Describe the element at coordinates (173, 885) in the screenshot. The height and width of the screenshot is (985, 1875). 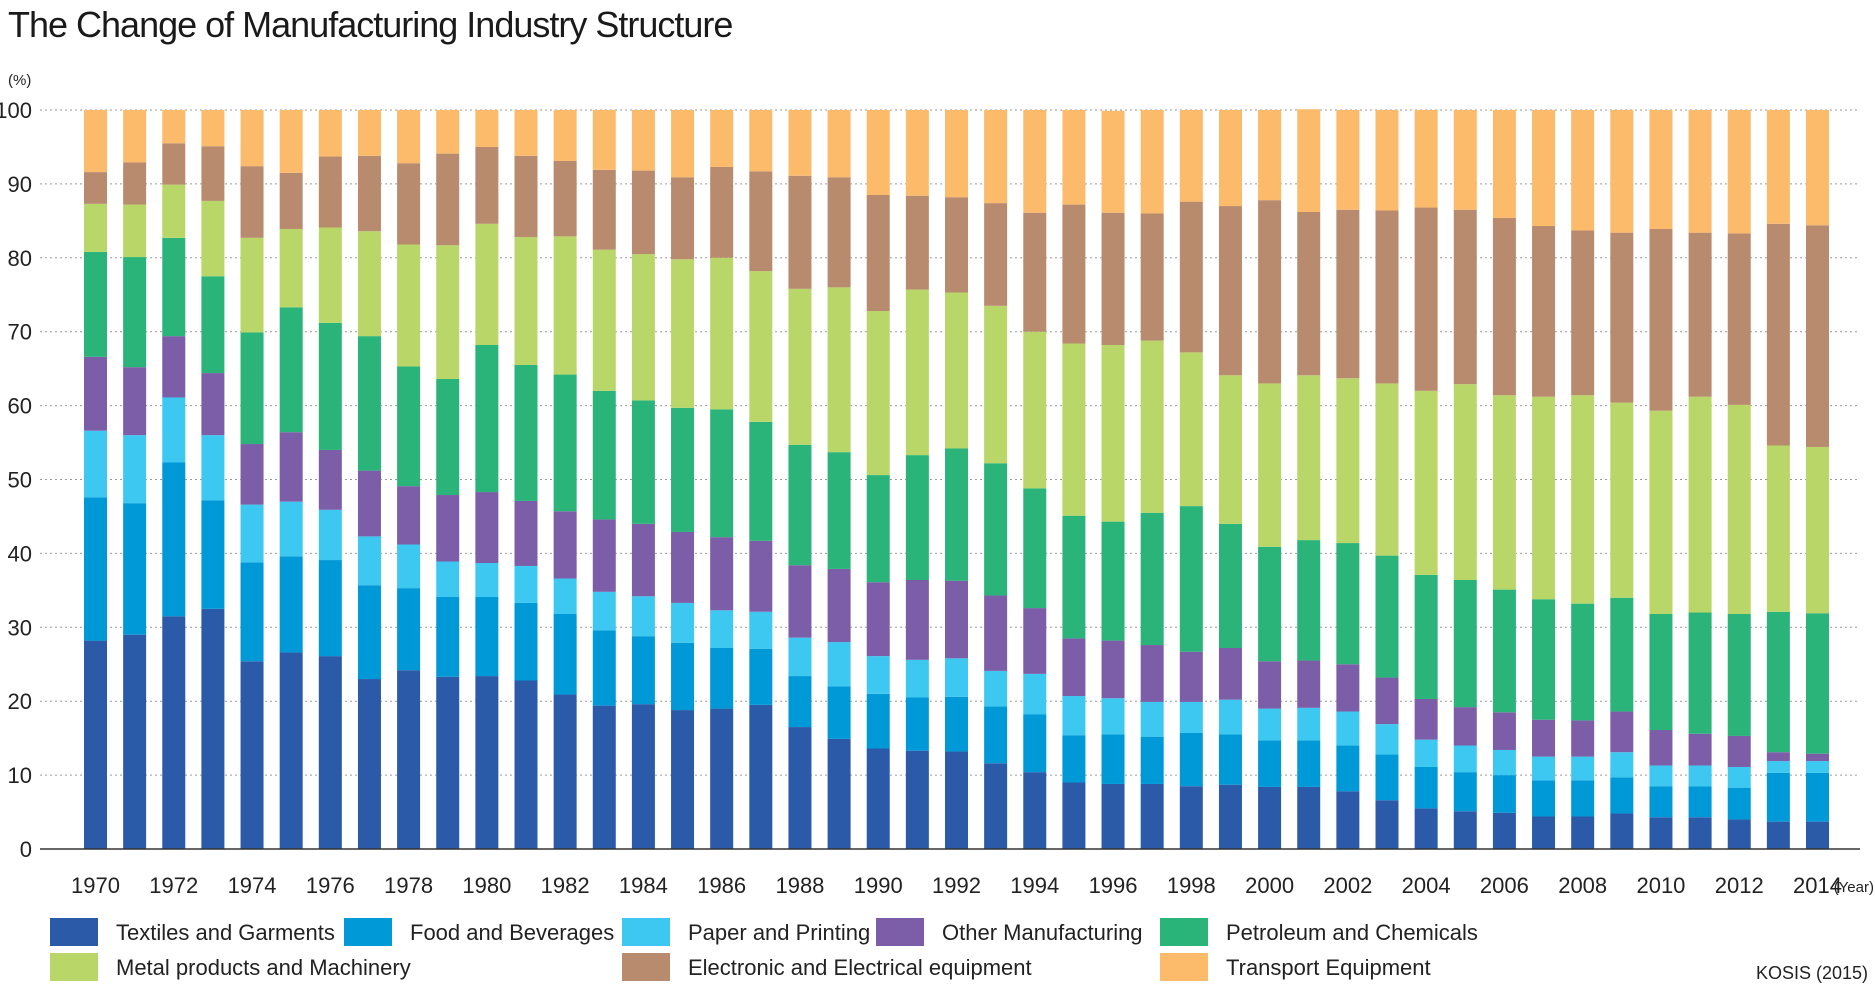
I see `x-tick-label: 1972` at that location.